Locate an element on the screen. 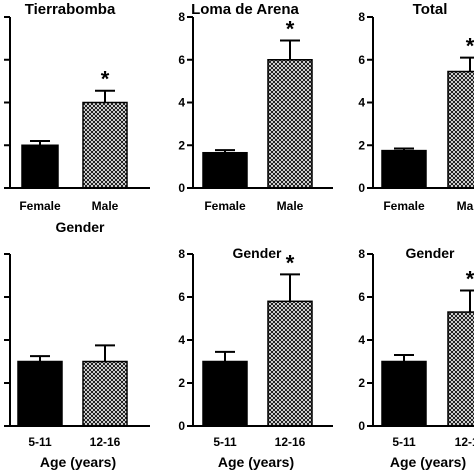  chart-title: Tierrabomba is located at coordinates (70, 9).